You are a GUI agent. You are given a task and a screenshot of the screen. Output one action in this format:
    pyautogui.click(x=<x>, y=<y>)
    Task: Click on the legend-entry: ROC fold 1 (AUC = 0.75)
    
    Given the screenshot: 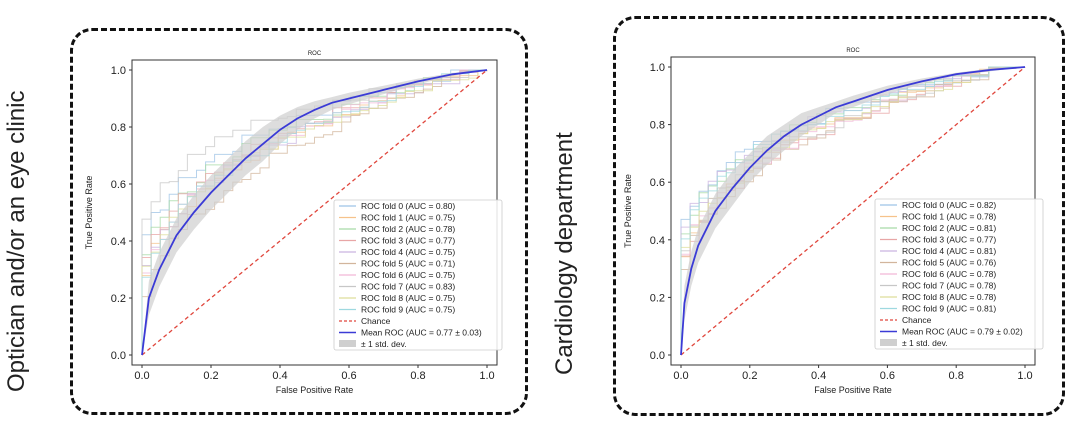 What is the action you would take?
    pyautogui.click(x=408, y=218)
    